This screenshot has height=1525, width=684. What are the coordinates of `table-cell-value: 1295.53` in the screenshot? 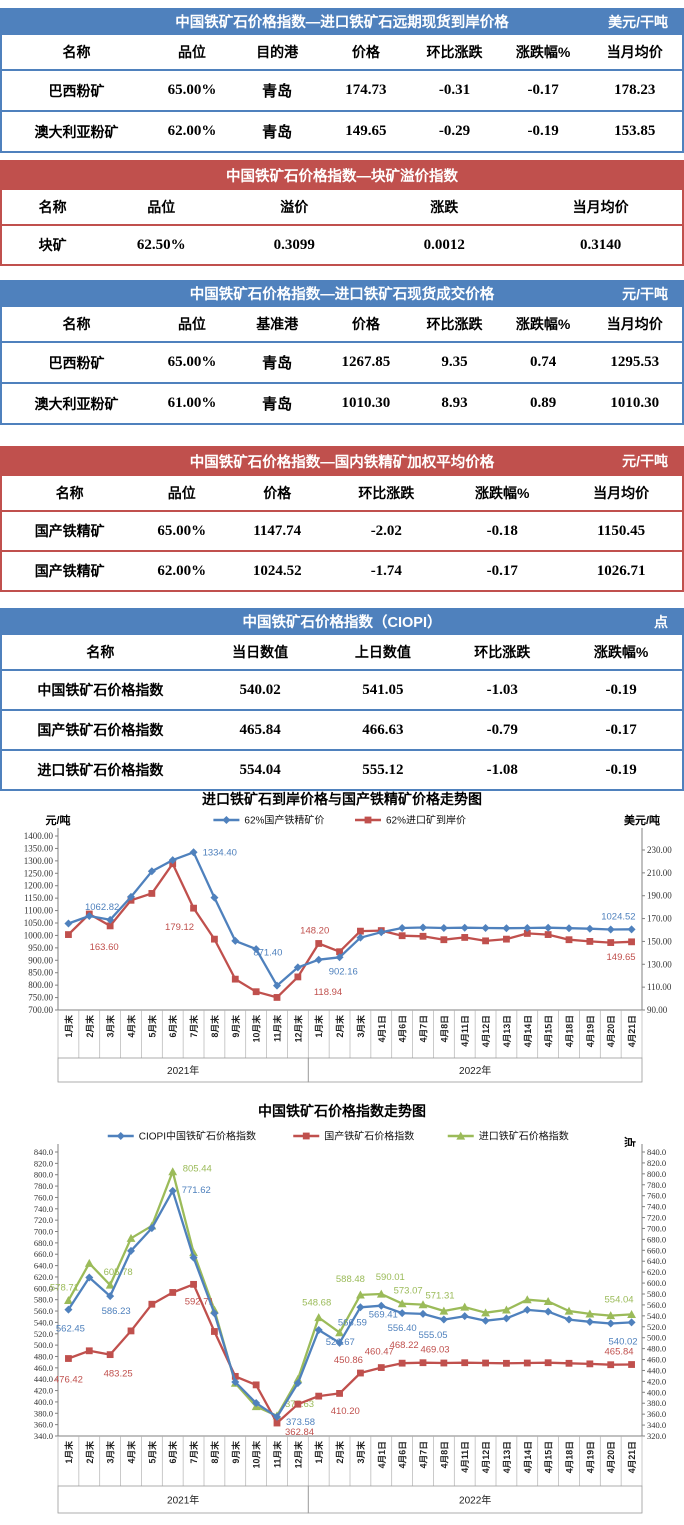 It's located at (635, 362).